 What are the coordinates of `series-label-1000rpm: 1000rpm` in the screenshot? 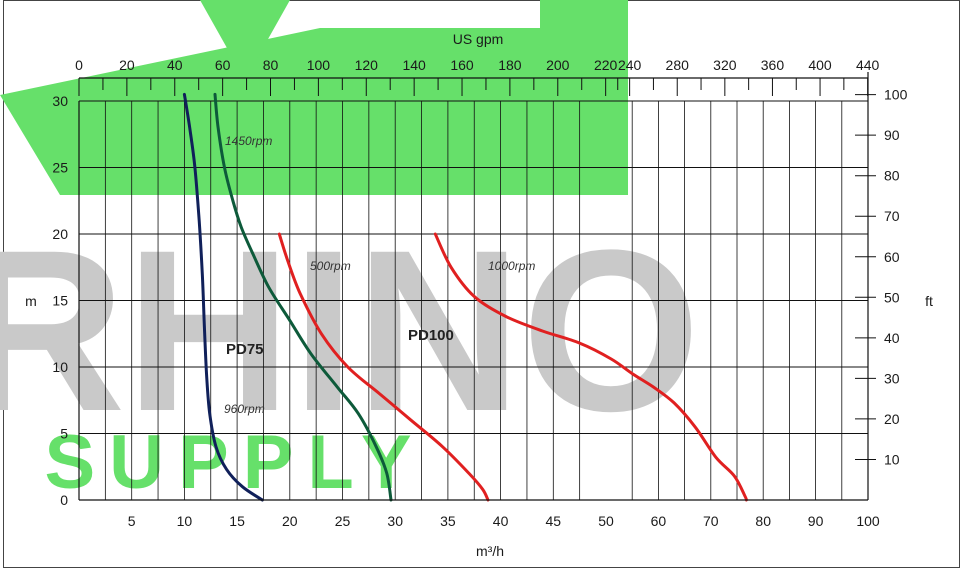 It's located at (511, 266).